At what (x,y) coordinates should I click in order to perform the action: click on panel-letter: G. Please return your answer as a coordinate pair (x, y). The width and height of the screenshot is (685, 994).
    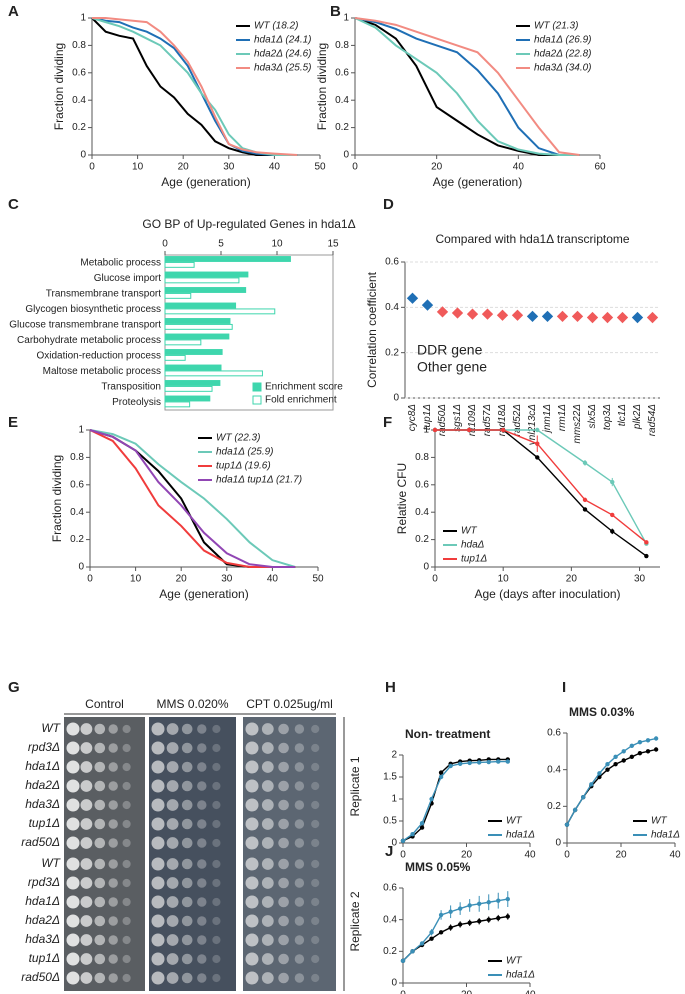
    Looking at the image, I should click on (14, 687).